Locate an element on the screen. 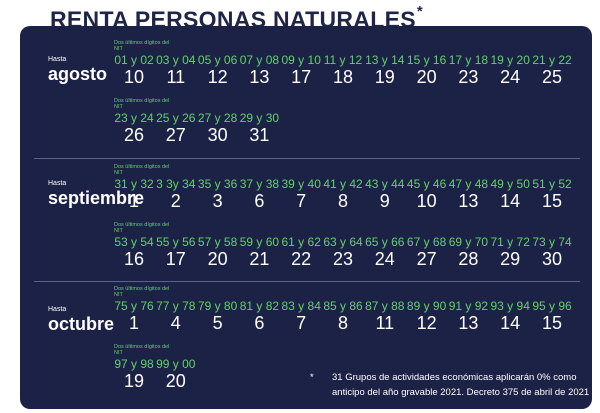  schedule-cell: 17 y 18 23 is located at coordinates (468, 70).